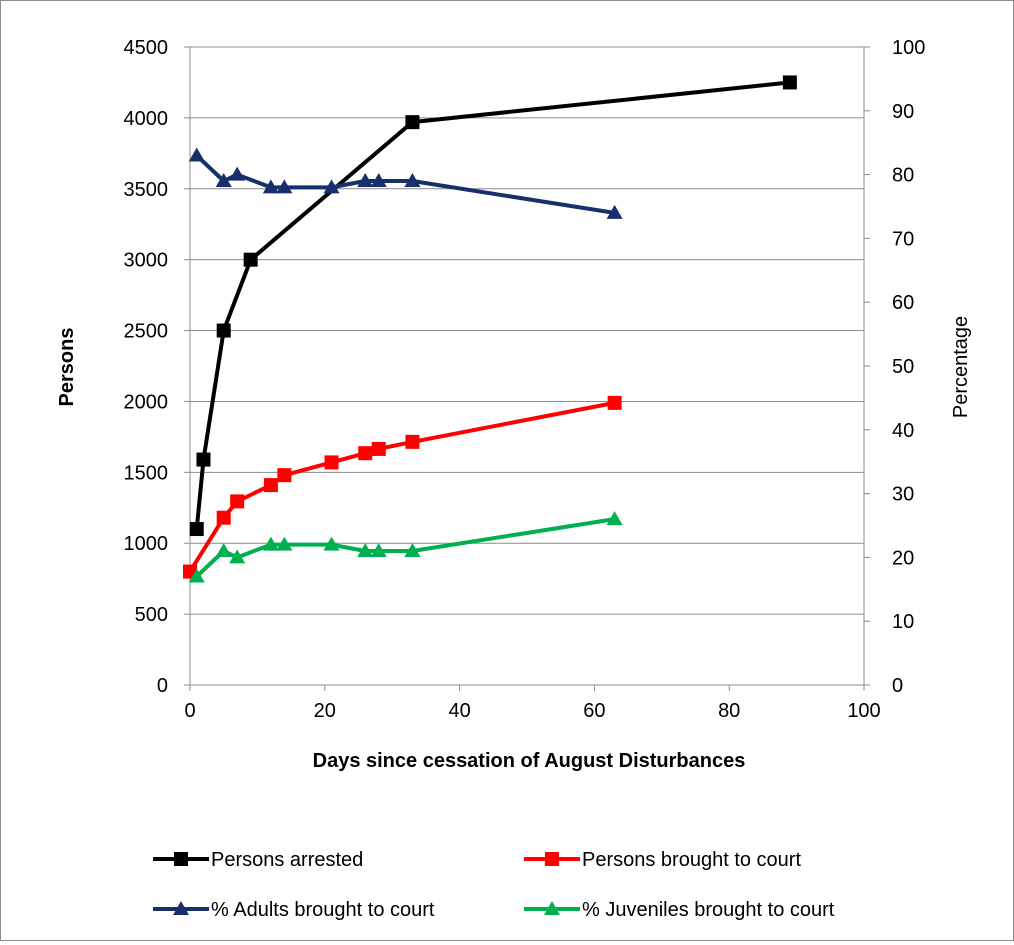 The width and height of the screenshot is (1014, 945). Describe the element at coordinates (146, 190) in the screenshot. I see `y-tick-label: 3500` at that location.